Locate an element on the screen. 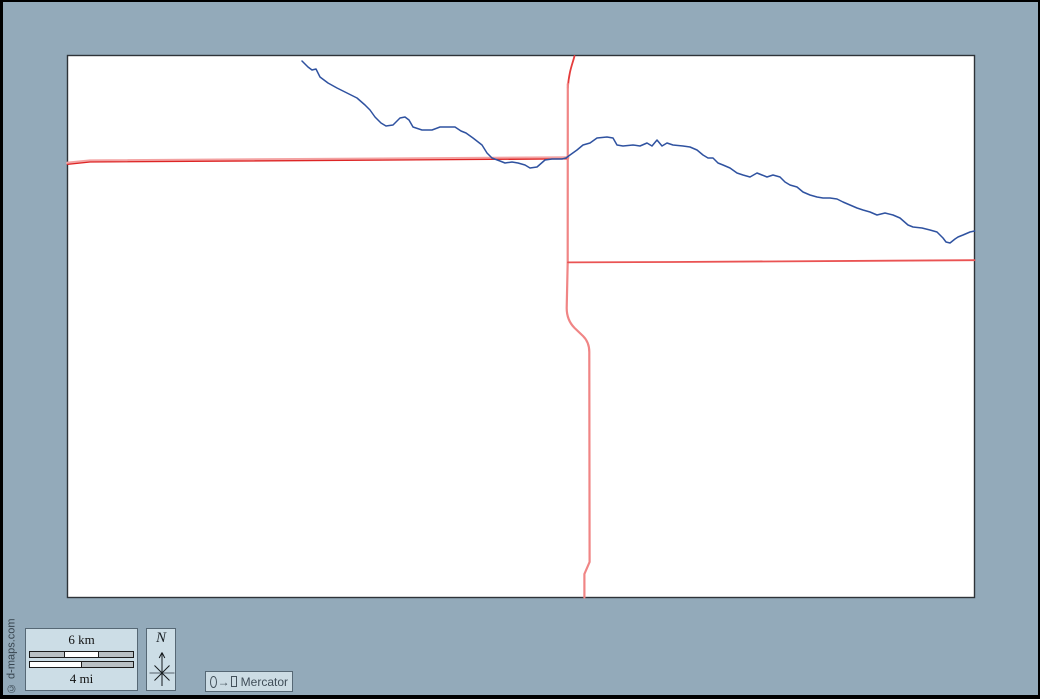  road-horizontal-west is located at coordinates (317, 162).